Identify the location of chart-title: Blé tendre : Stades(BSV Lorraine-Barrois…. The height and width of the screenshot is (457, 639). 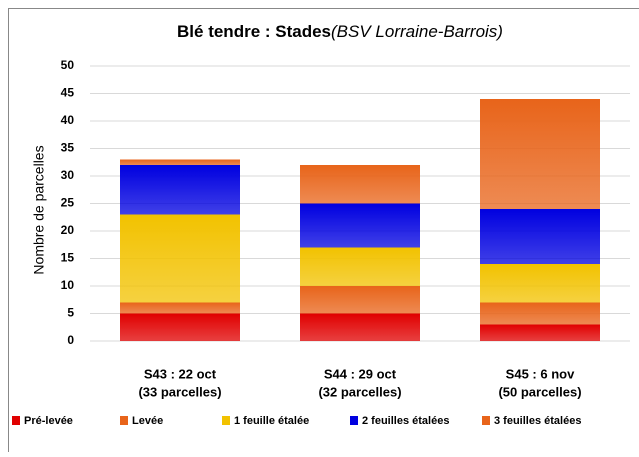
(340, 31).